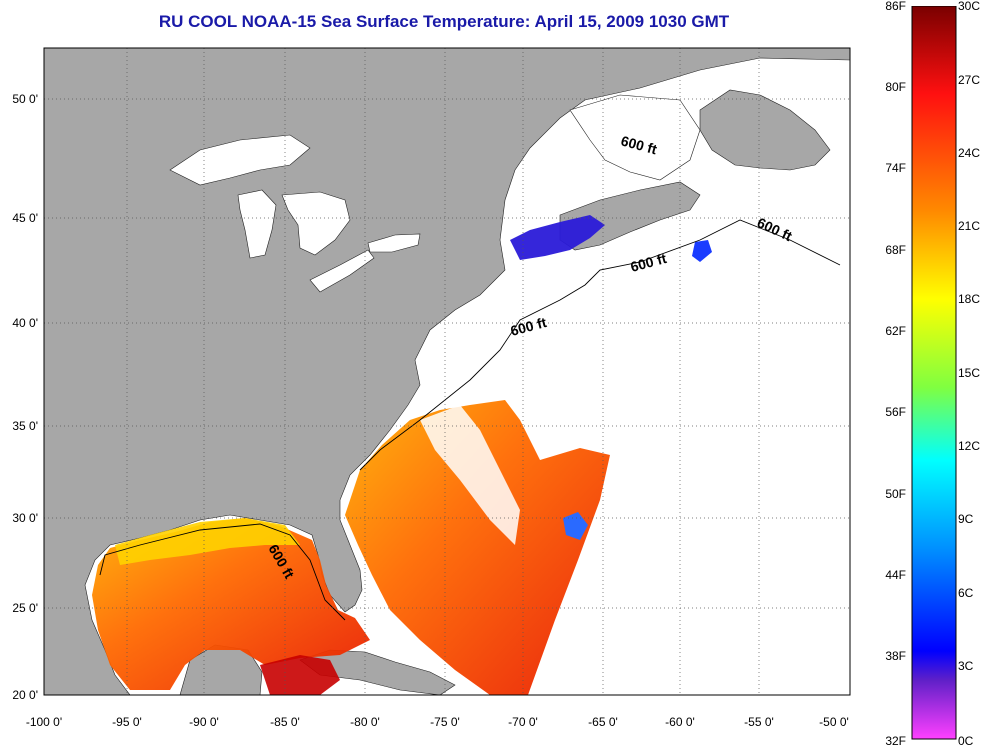  Describe the element at coordinates (635, 137) in the screenshot. I see `gulf-st-lawrence` at that location.